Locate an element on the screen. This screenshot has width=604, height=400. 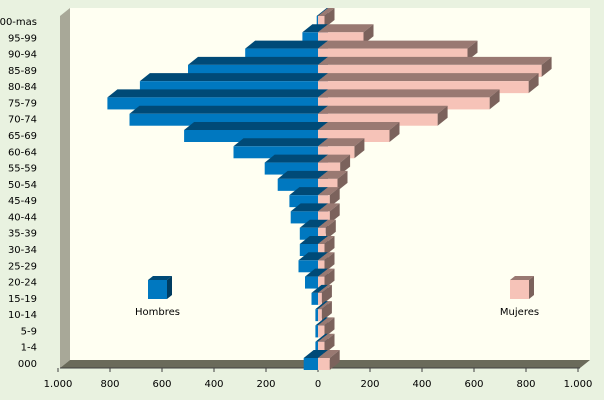
y-tick-label: 1-4 is located at coordinates (29, 348).